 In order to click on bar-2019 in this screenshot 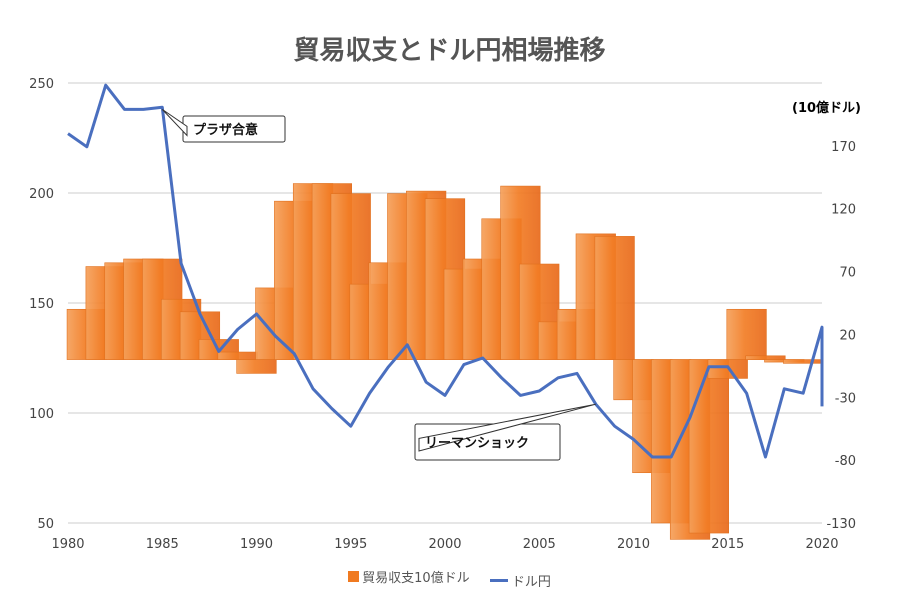, I will do `click(803, 361)`.